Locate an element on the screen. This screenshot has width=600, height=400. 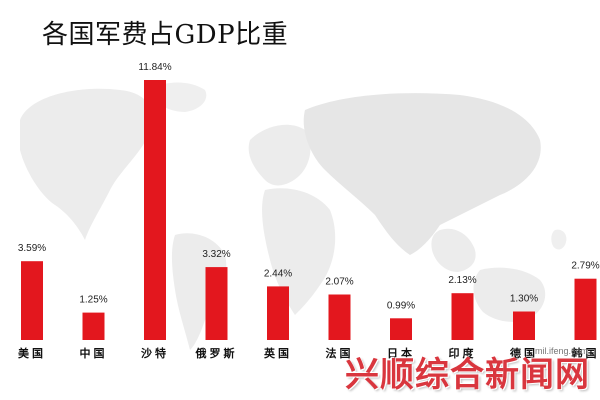
category-label-1: 美国 is located at coordinates (32, 353).